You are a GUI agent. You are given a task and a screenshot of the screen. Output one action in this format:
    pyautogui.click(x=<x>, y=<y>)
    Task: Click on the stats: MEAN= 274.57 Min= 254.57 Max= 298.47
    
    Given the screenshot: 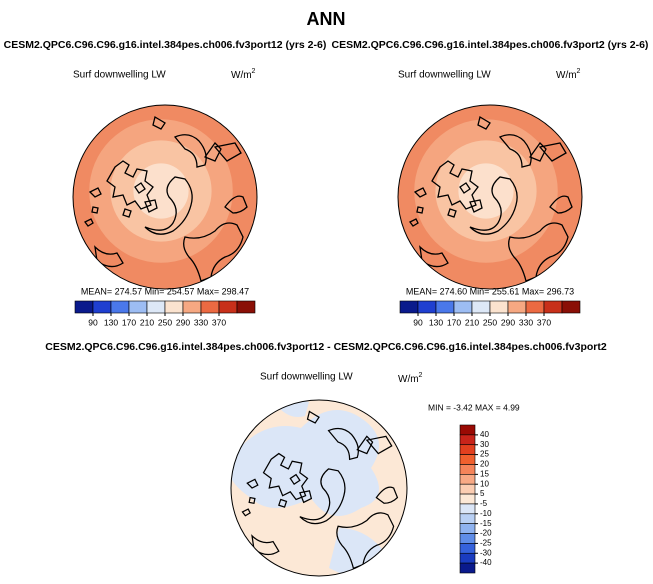 What is the action you would take?
    pyautogui.click(x=165, y=291)
    